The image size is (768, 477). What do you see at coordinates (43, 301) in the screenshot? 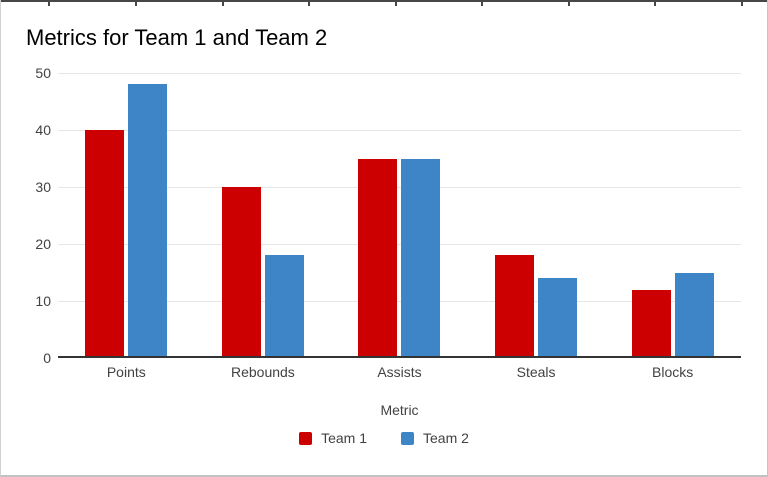
I see `y-tick-label-10: 10` at bounding box center [43, 301].